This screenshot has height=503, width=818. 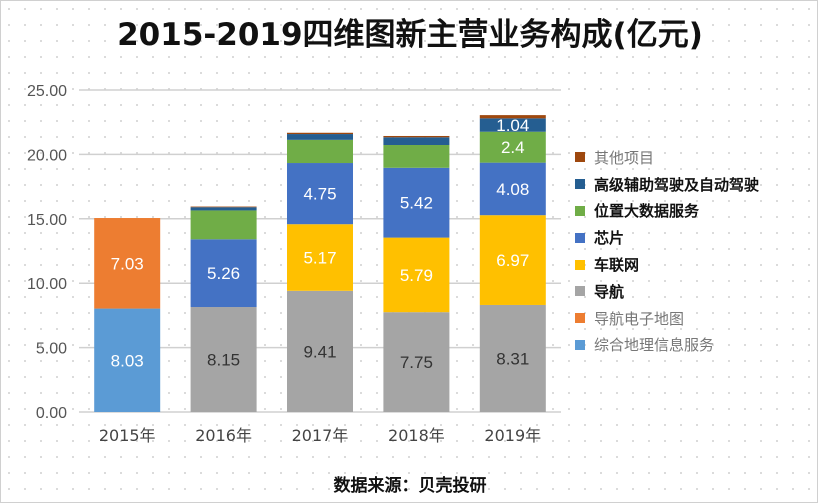 I want to click on data-label: 5.42, so click(x=416, y=203).